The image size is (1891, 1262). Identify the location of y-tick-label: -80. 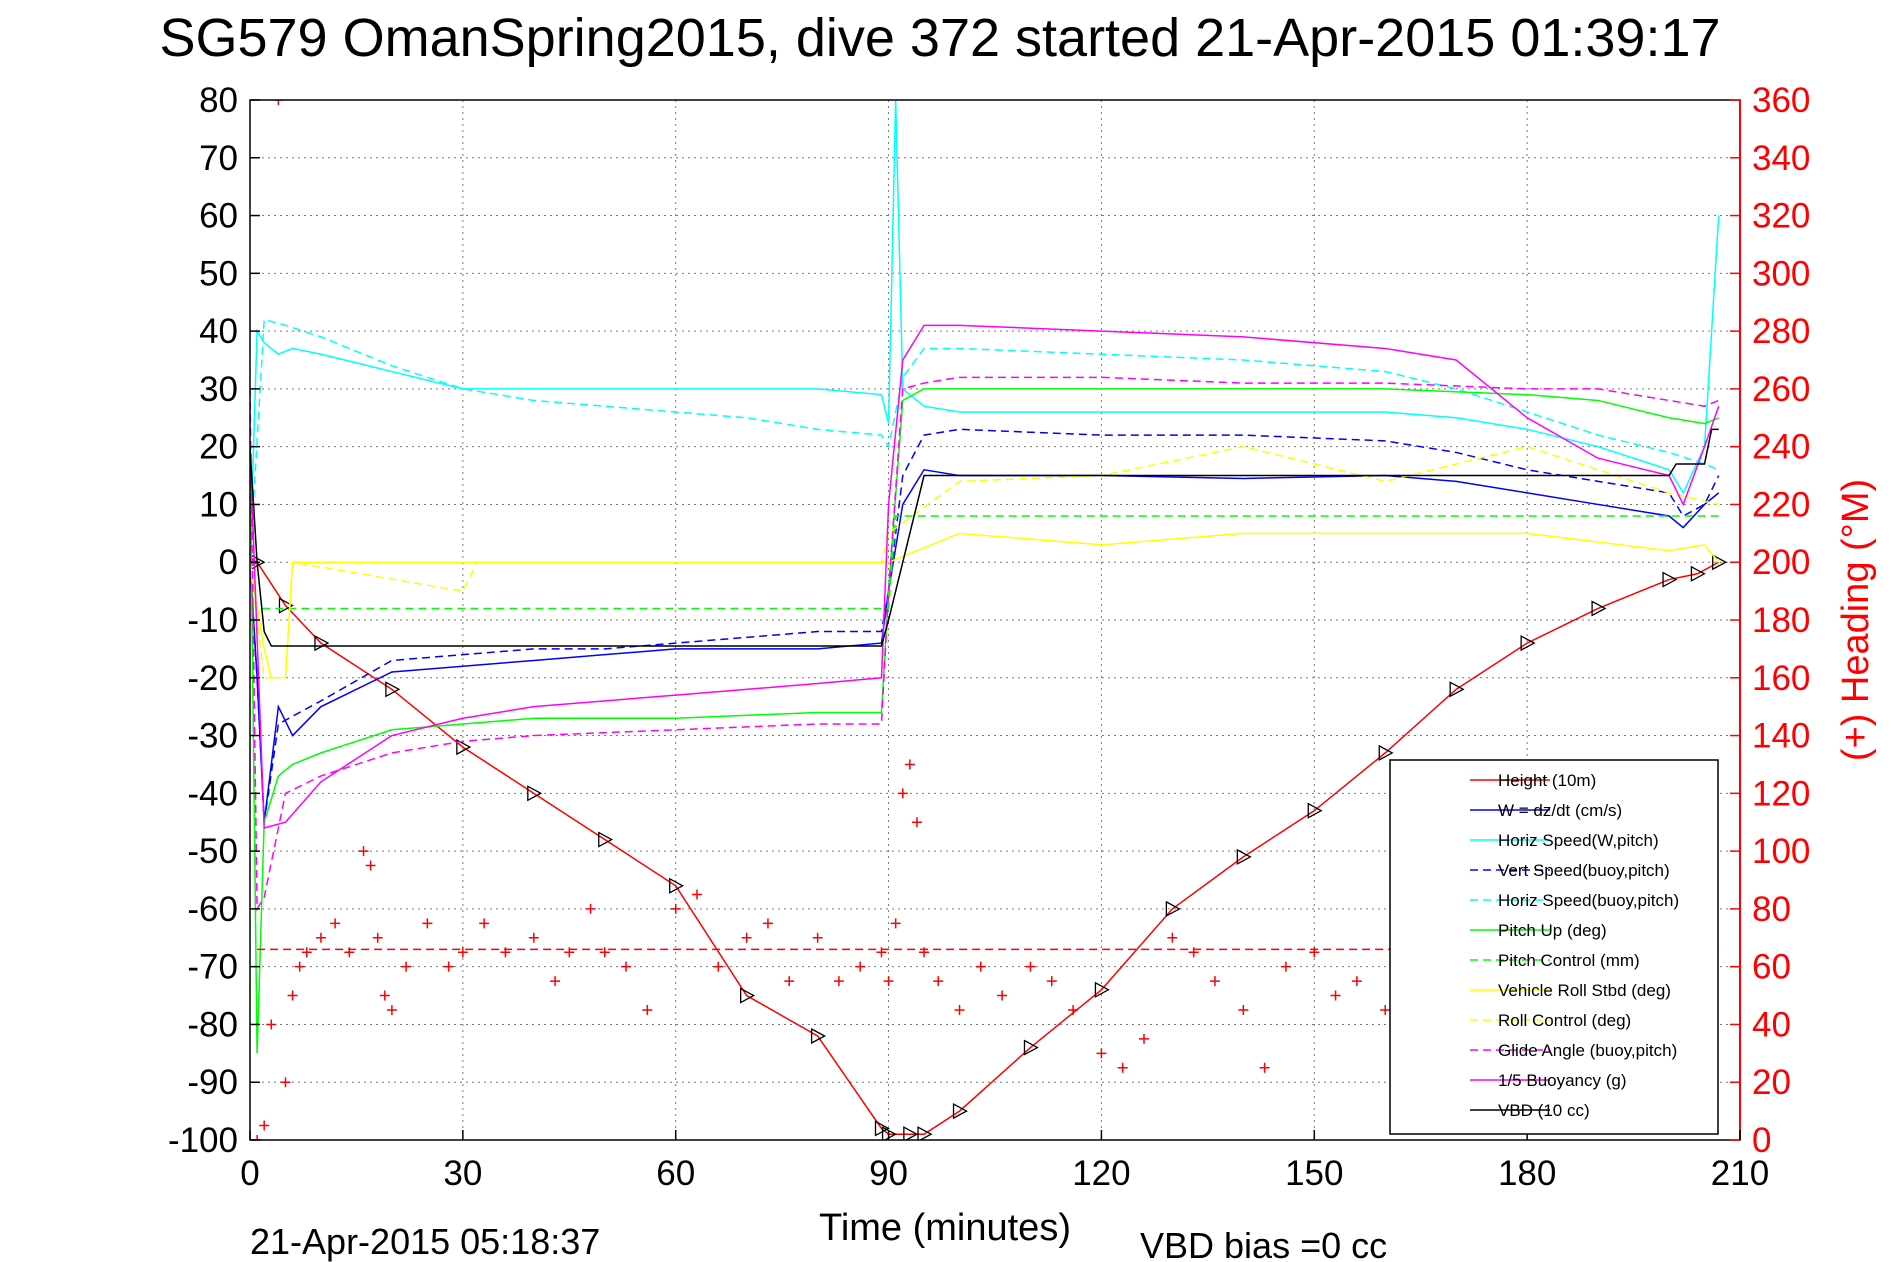
(212, 1024).